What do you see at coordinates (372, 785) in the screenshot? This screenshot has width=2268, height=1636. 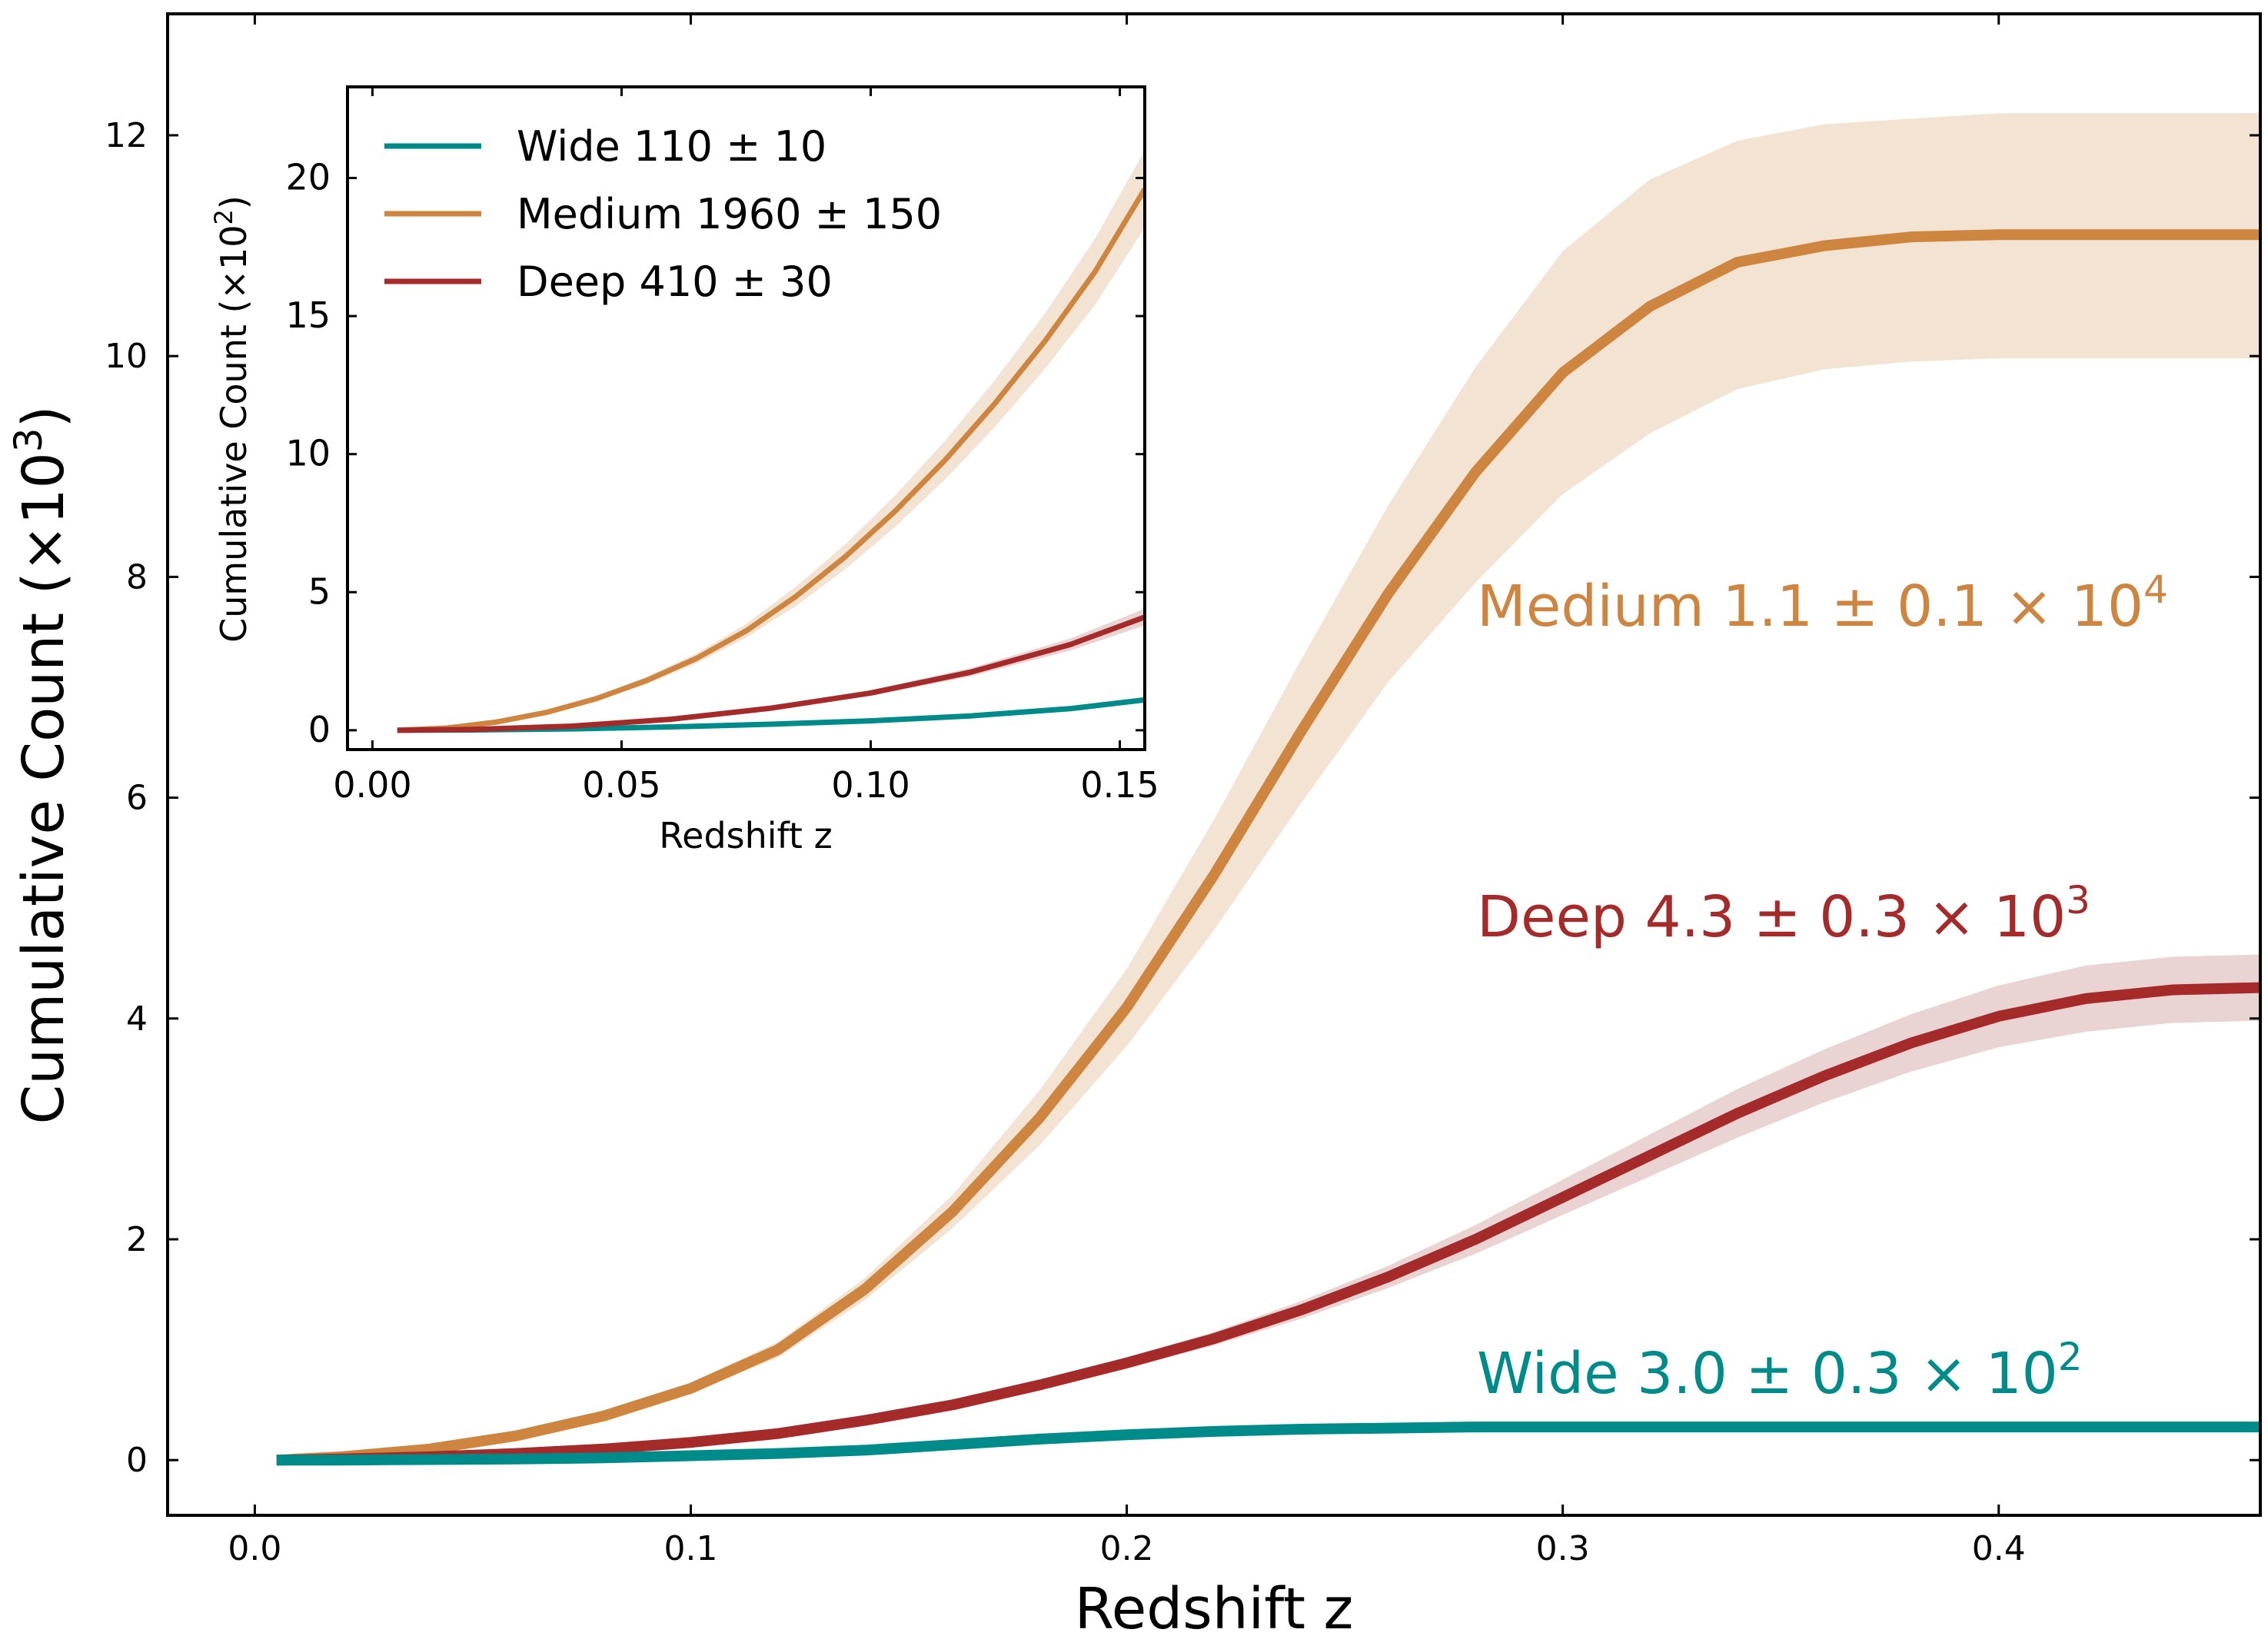 I see `inset-x-tick-label: 0.00` at bounding box center [372, 785].